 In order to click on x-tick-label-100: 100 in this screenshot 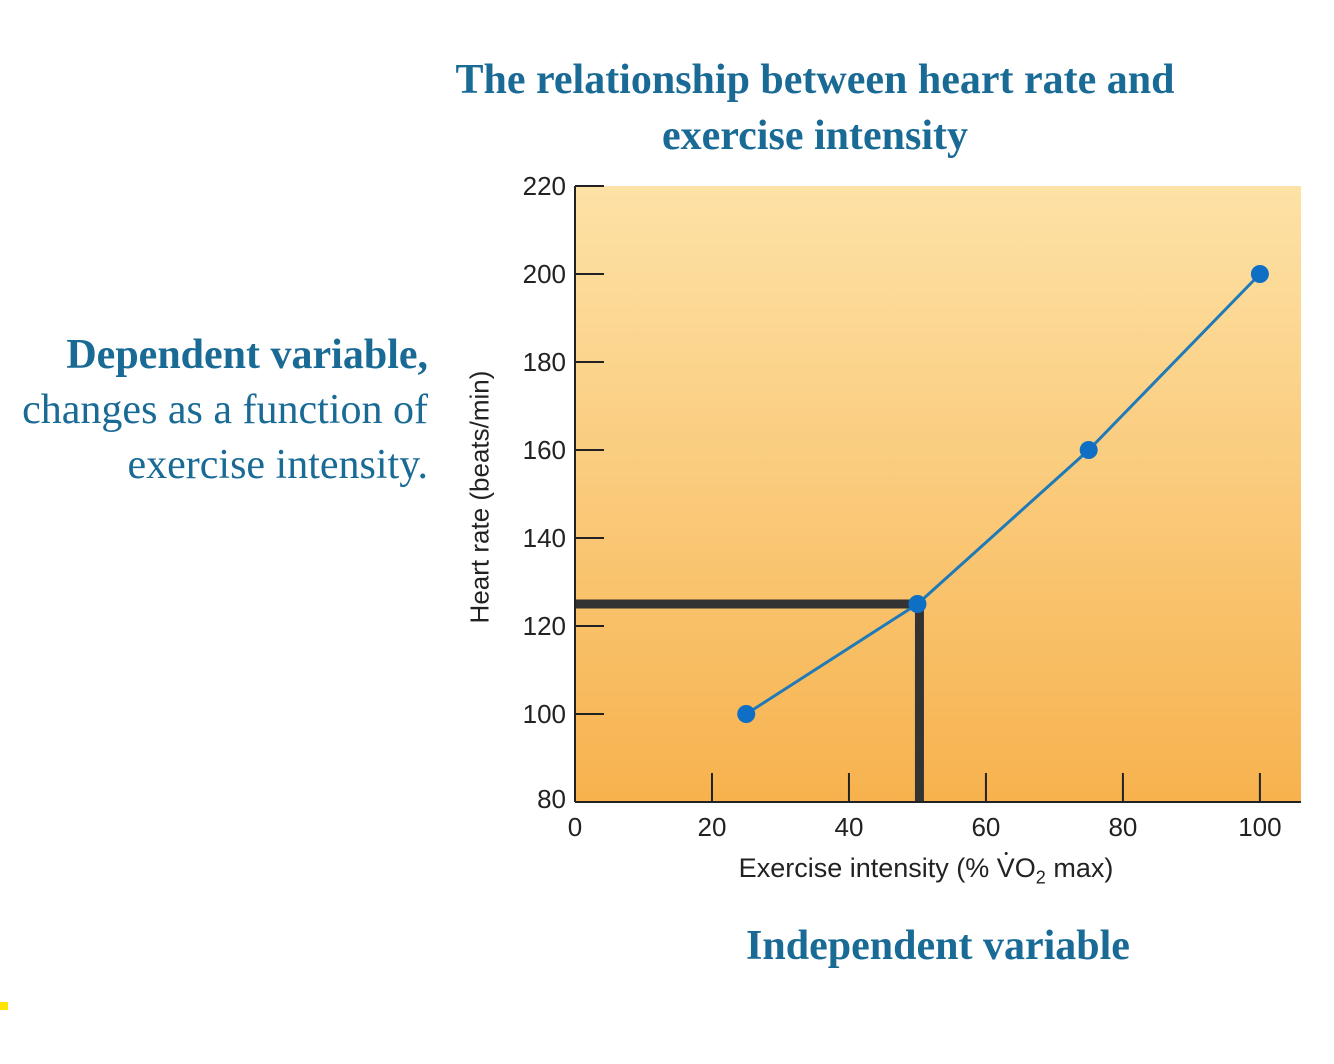, I will do `click(1259, 827)`.